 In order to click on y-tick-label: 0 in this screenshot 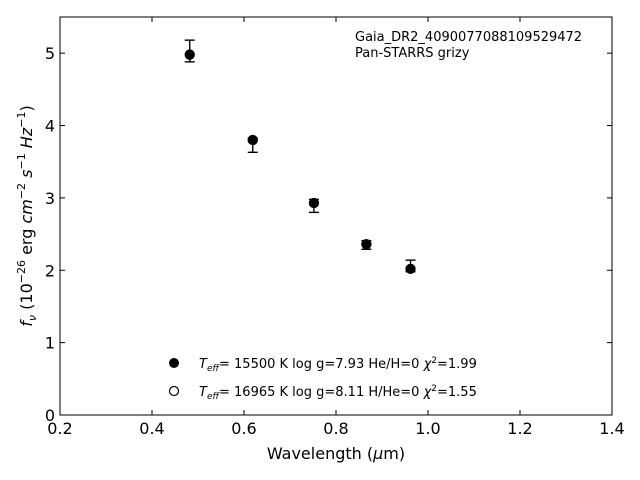, I will do `click(50, 415)`.